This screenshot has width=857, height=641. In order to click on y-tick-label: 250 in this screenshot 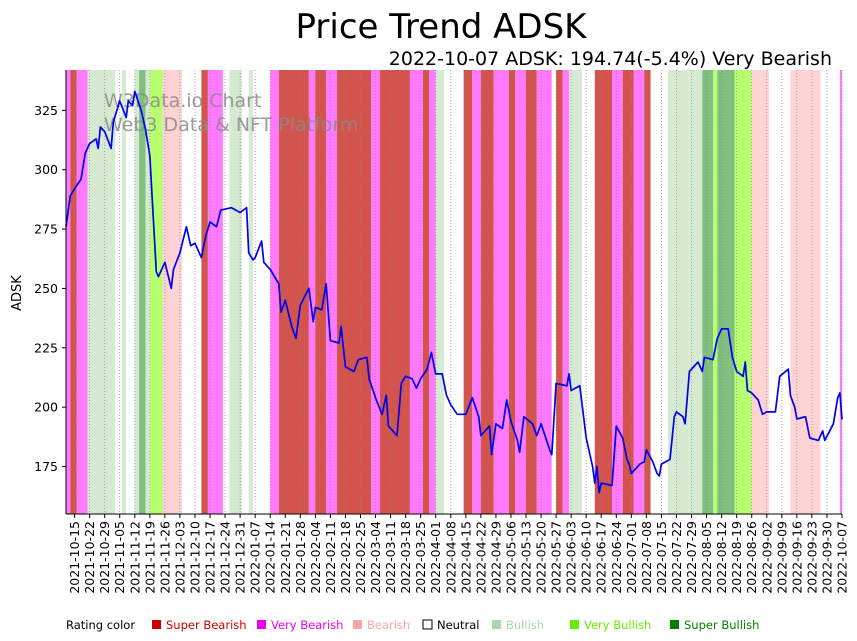, I will do `click(46, 288)`.